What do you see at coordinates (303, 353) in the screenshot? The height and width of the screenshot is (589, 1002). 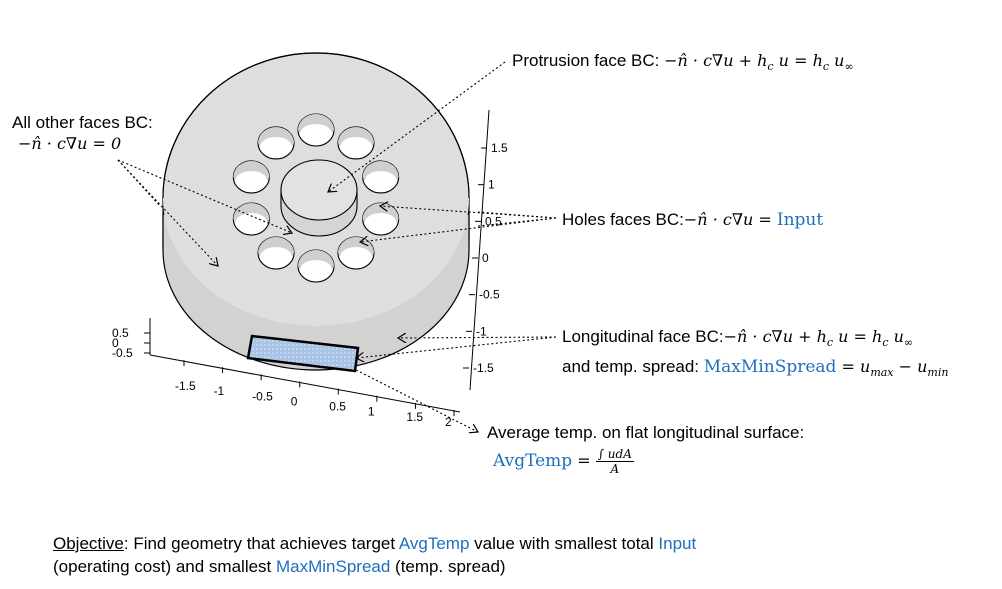 I see `flat-longitudinal-face` at bounding box center [303, 353].